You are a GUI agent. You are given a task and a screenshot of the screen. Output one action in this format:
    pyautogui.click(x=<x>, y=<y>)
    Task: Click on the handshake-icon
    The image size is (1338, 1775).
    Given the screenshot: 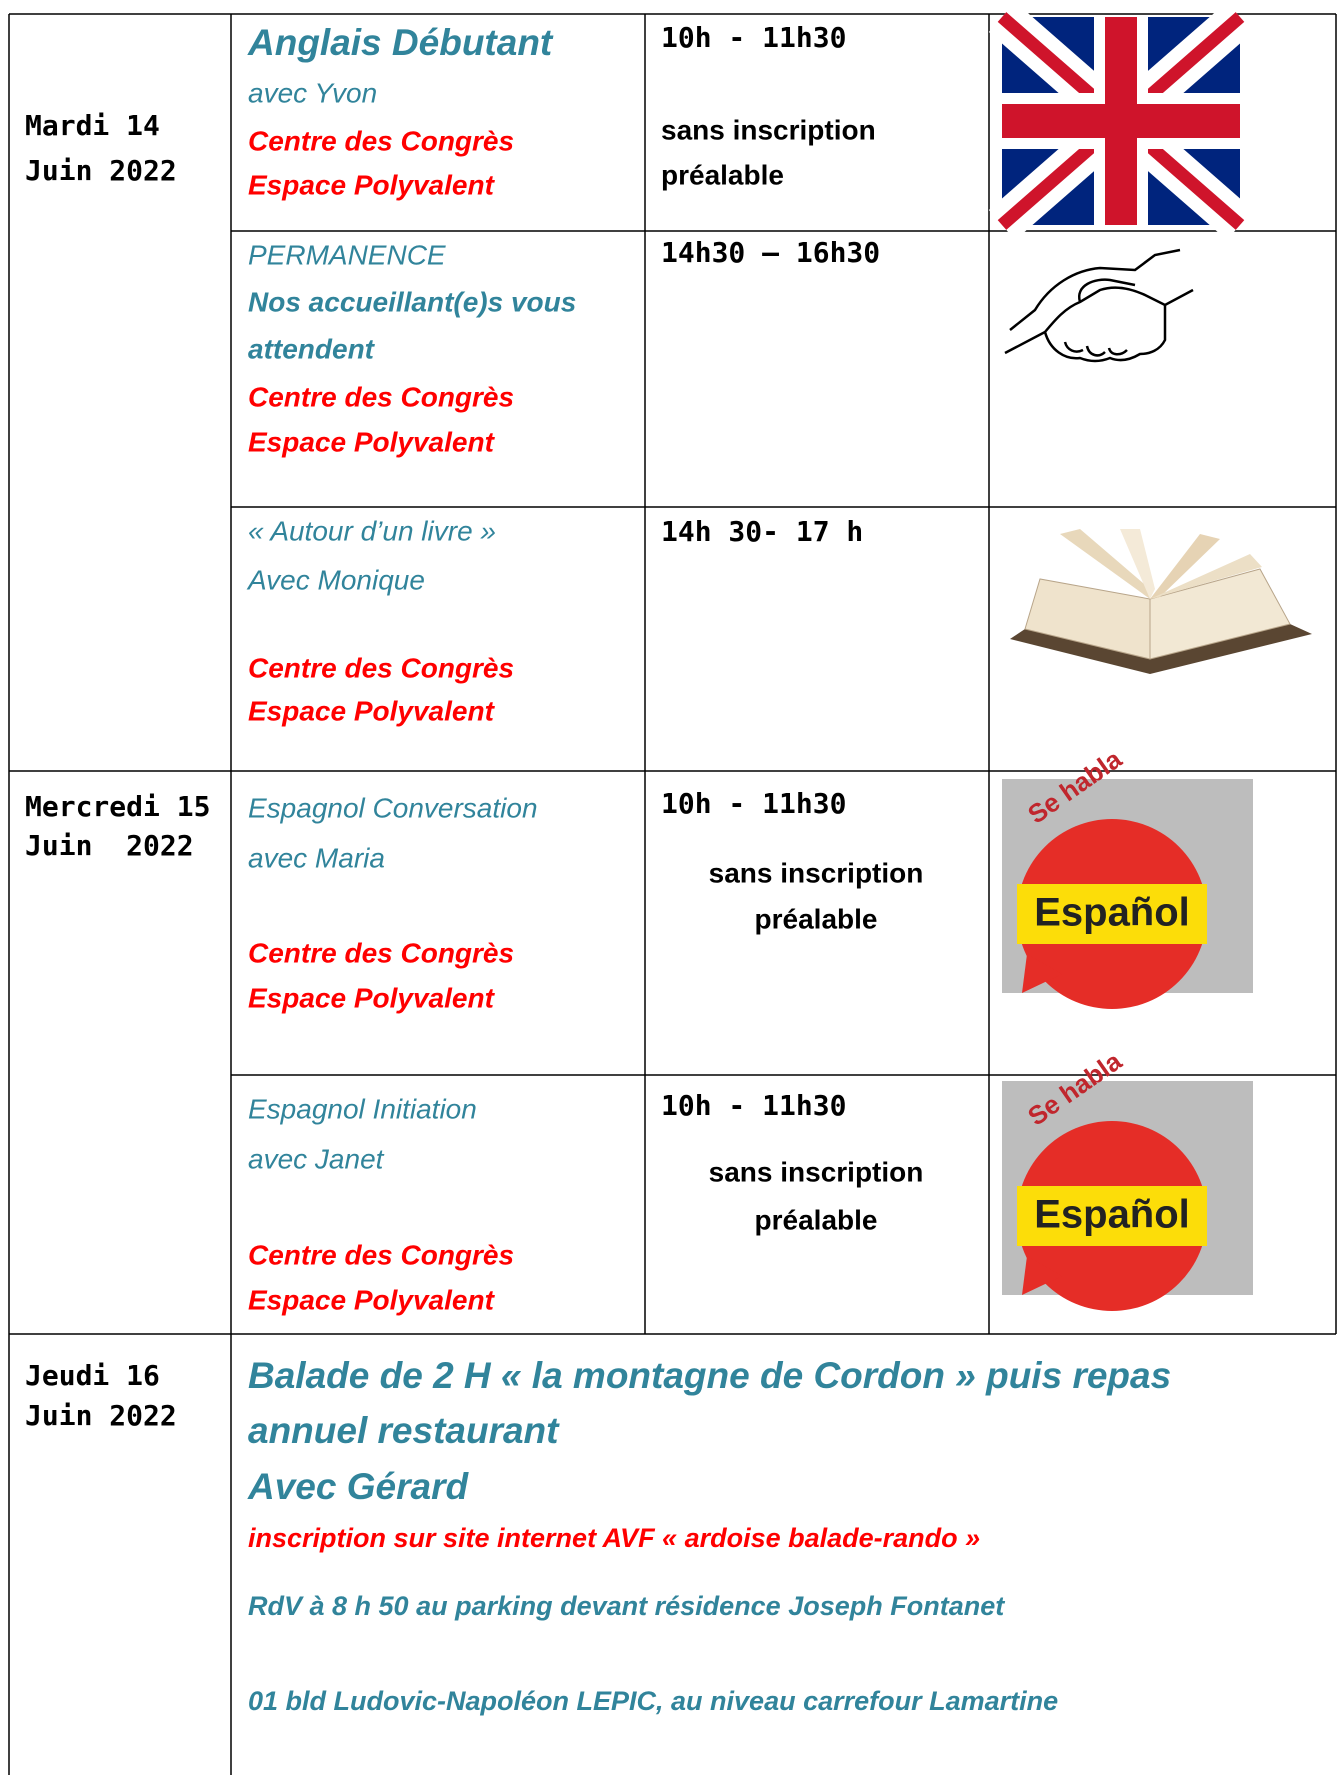 What is the action you would take?
    pyautogui.click(x=1099, y=305)
    